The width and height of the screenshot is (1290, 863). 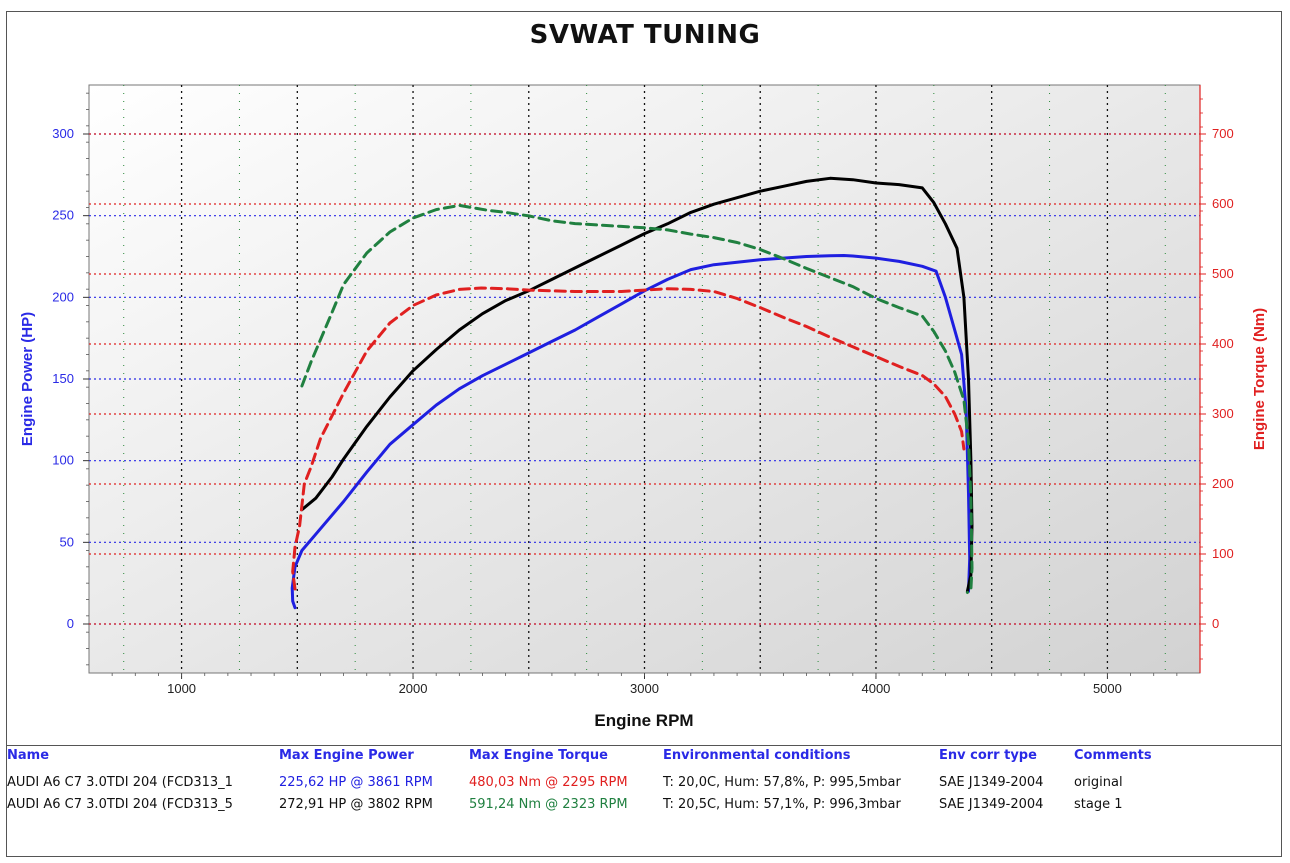 What do you see at coordinates (63, 296) in the screenshot?
I see `y-left-tick-label: 200` at bounding box center [63, 296].